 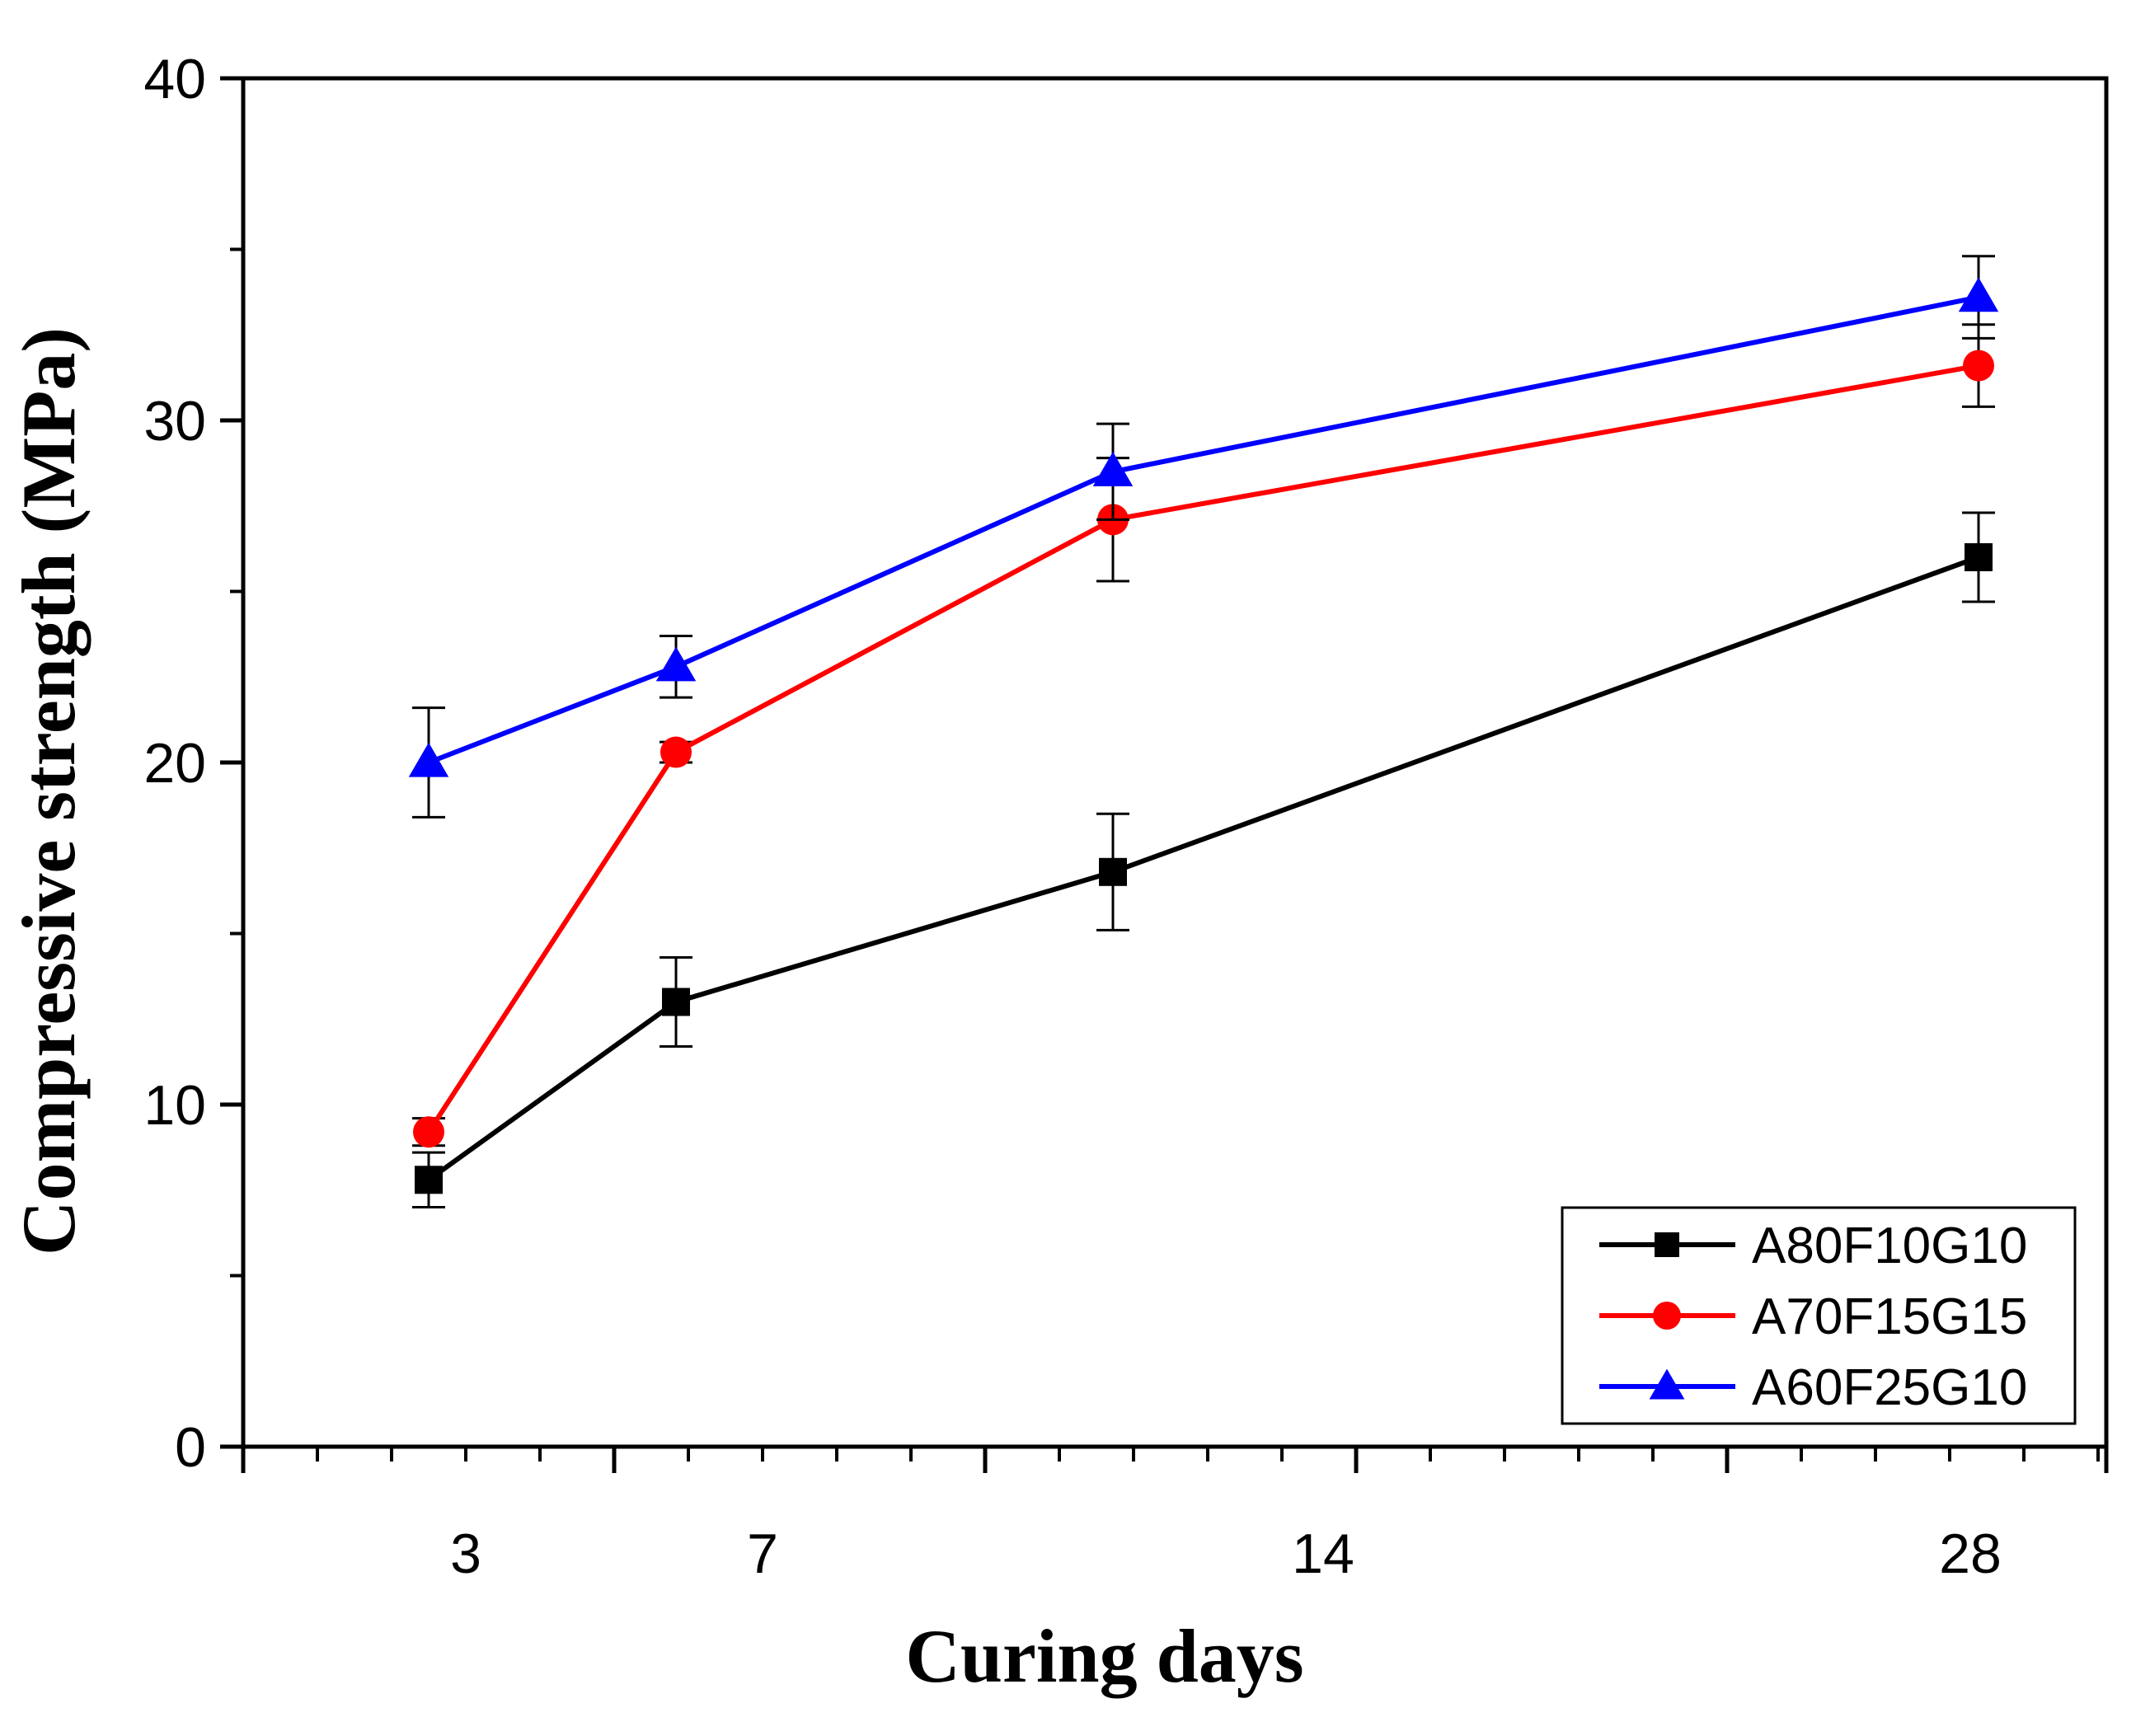 What do you see at coordinates (49, 791) in the screenshot?
I see `y-axis-title: Compressive strength (MPa)` at bounding box center [49, 791].